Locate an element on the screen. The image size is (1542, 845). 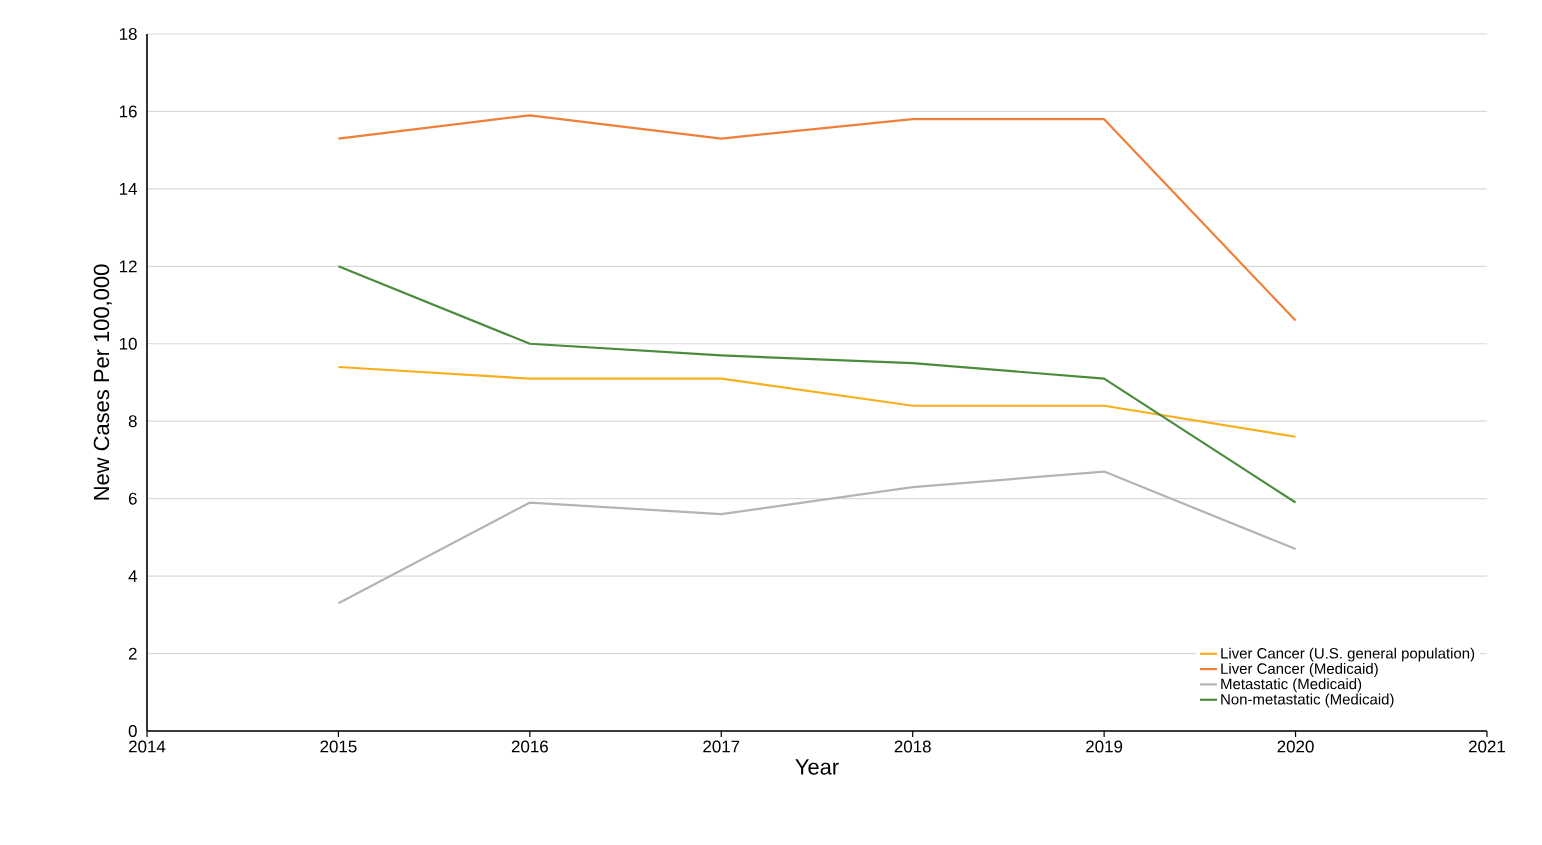
y-tick-label: 10 is located at coordinates (128, 343).